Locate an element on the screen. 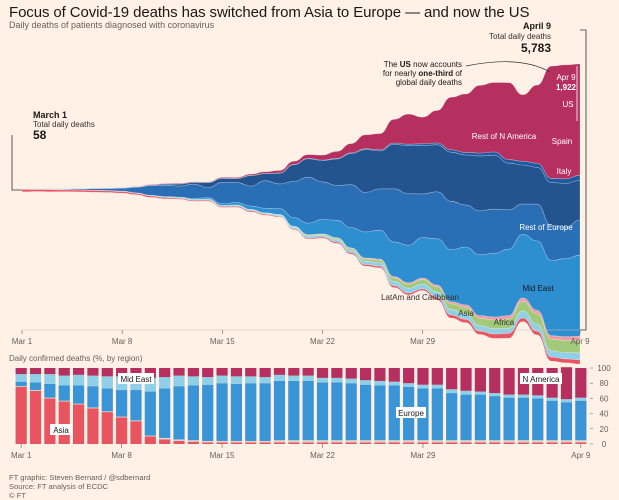 The width and height of the screenshot is (619, 500). end-sub: Total daily deaths is located at coordinates (520, 36).